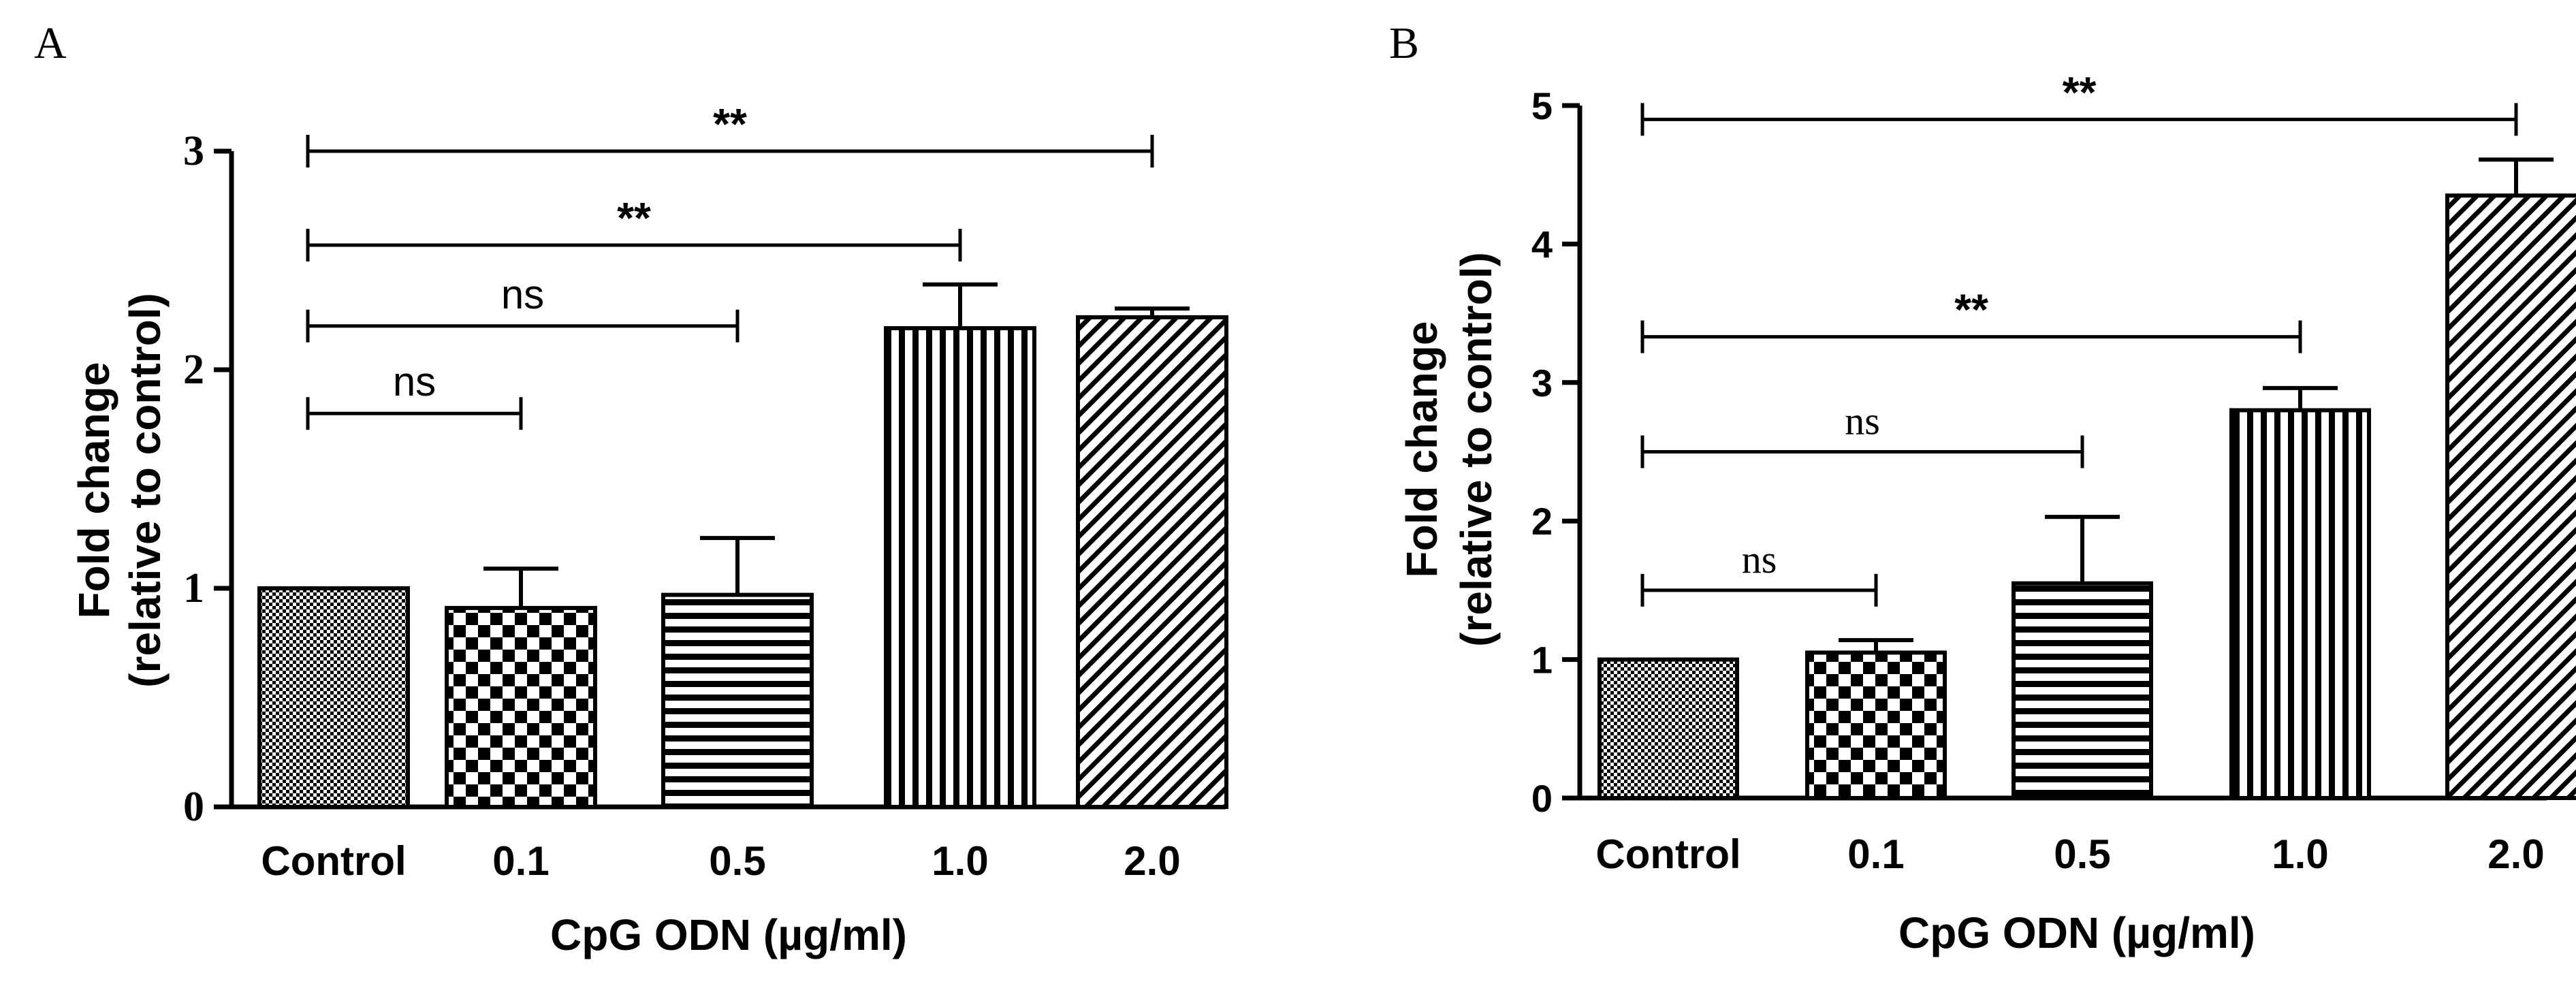  I want to click on y-tick-label: 5, so click(1542, 105).